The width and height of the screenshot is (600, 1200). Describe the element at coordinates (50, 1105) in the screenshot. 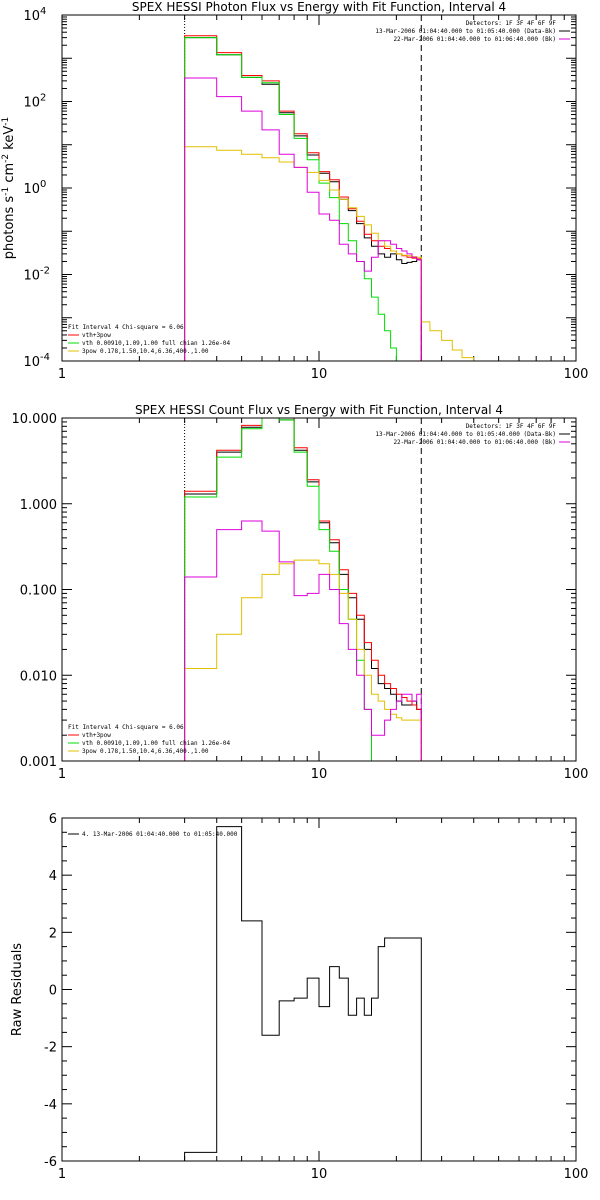

I see `y-tick-label: -4` at that location.